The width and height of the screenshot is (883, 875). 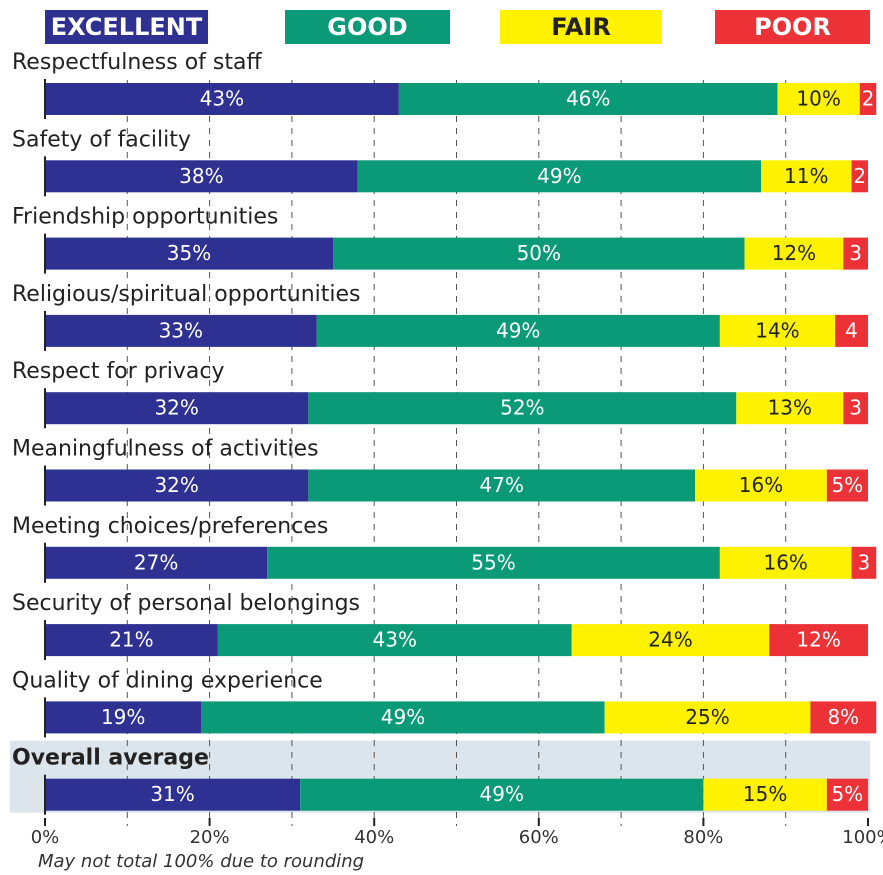 I want to click on value-label: 25%, so click(x=707, y=717).